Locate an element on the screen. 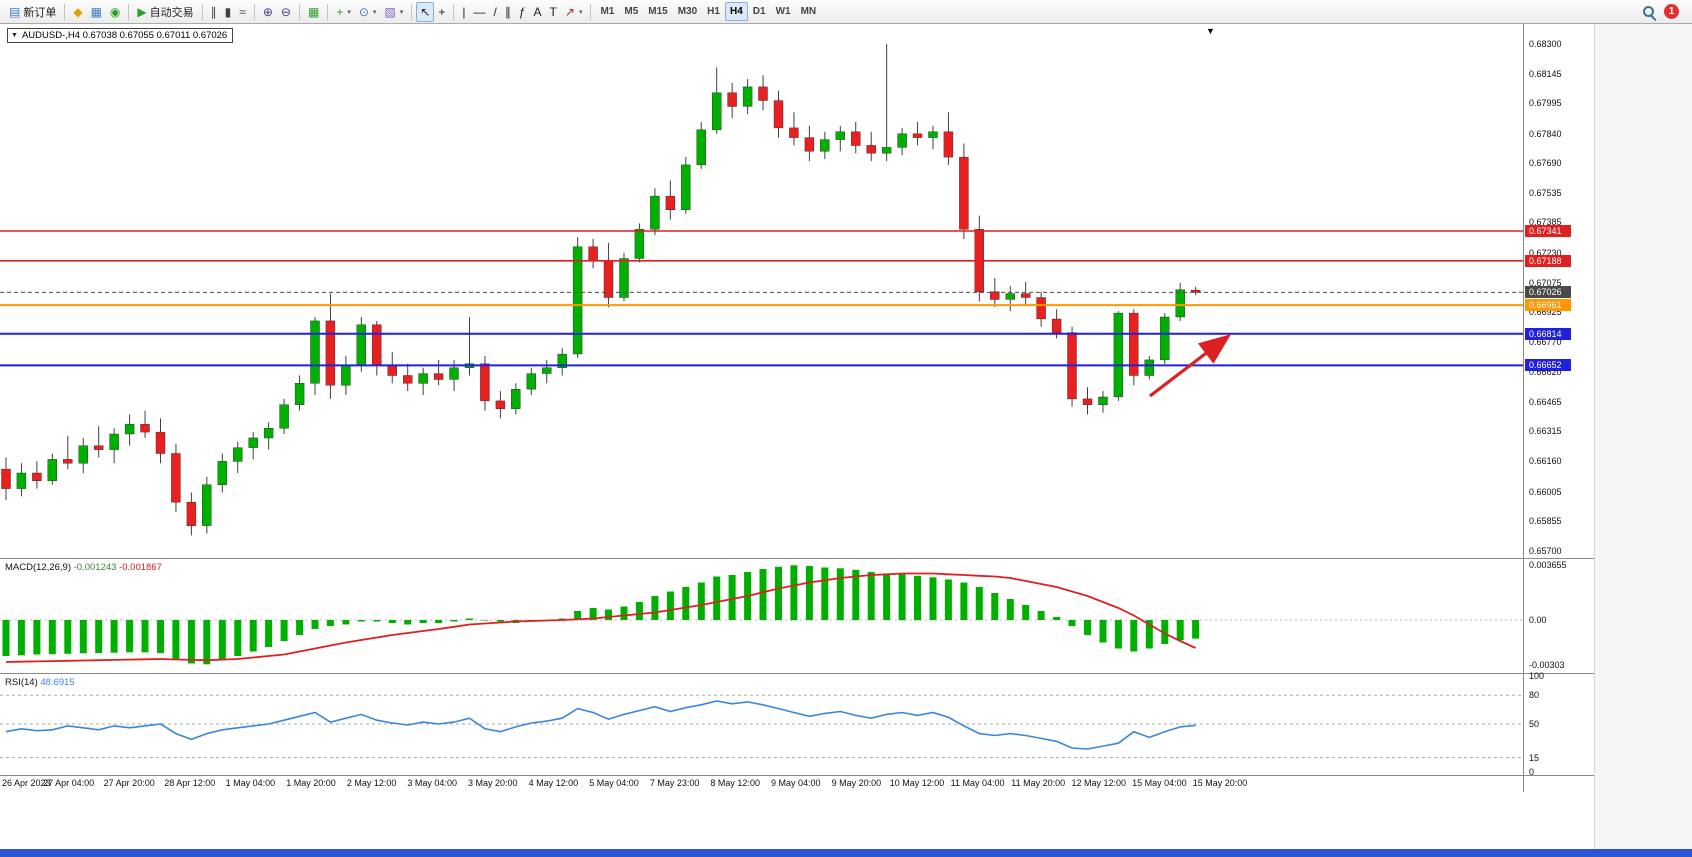  market-watch-button: ◉ is located at coordinates (115, 12).